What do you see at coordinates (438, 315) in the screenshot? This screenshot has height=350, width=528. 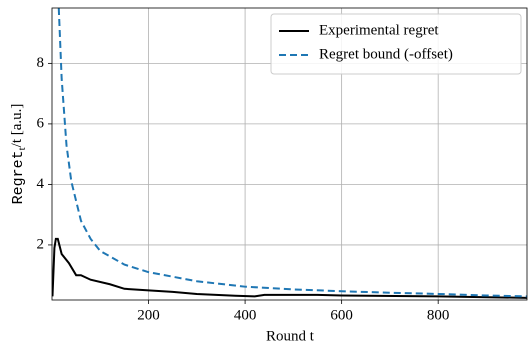 I see `x-tick-label: 800` at bounding box center [438, 315].